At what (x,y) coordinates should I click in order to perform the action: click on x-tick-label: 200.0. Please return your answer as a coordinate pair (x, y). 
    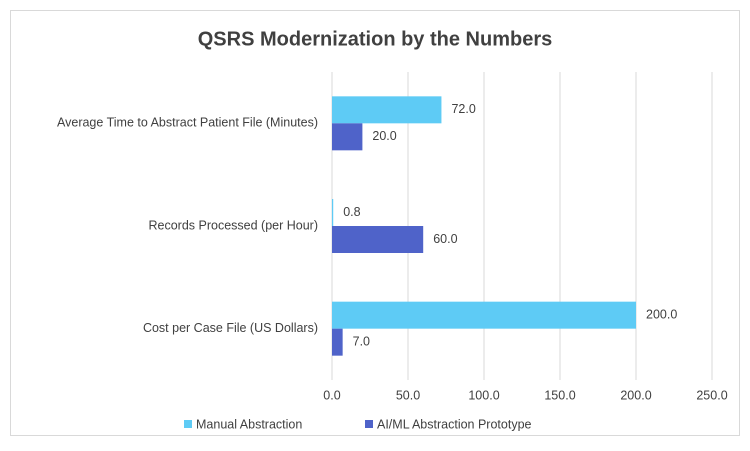
    Looking at the image, I should click on (635, 395).